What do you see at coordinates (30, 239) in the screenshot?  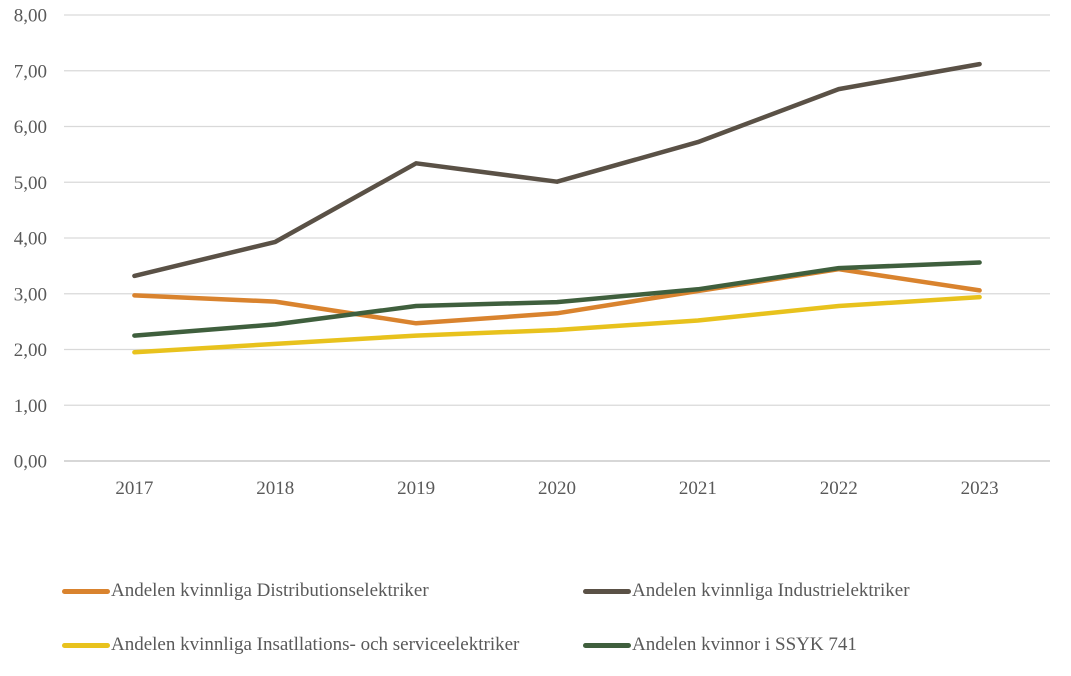 I see `y-tick-label: 4,00` at bounding box center [30, 239].